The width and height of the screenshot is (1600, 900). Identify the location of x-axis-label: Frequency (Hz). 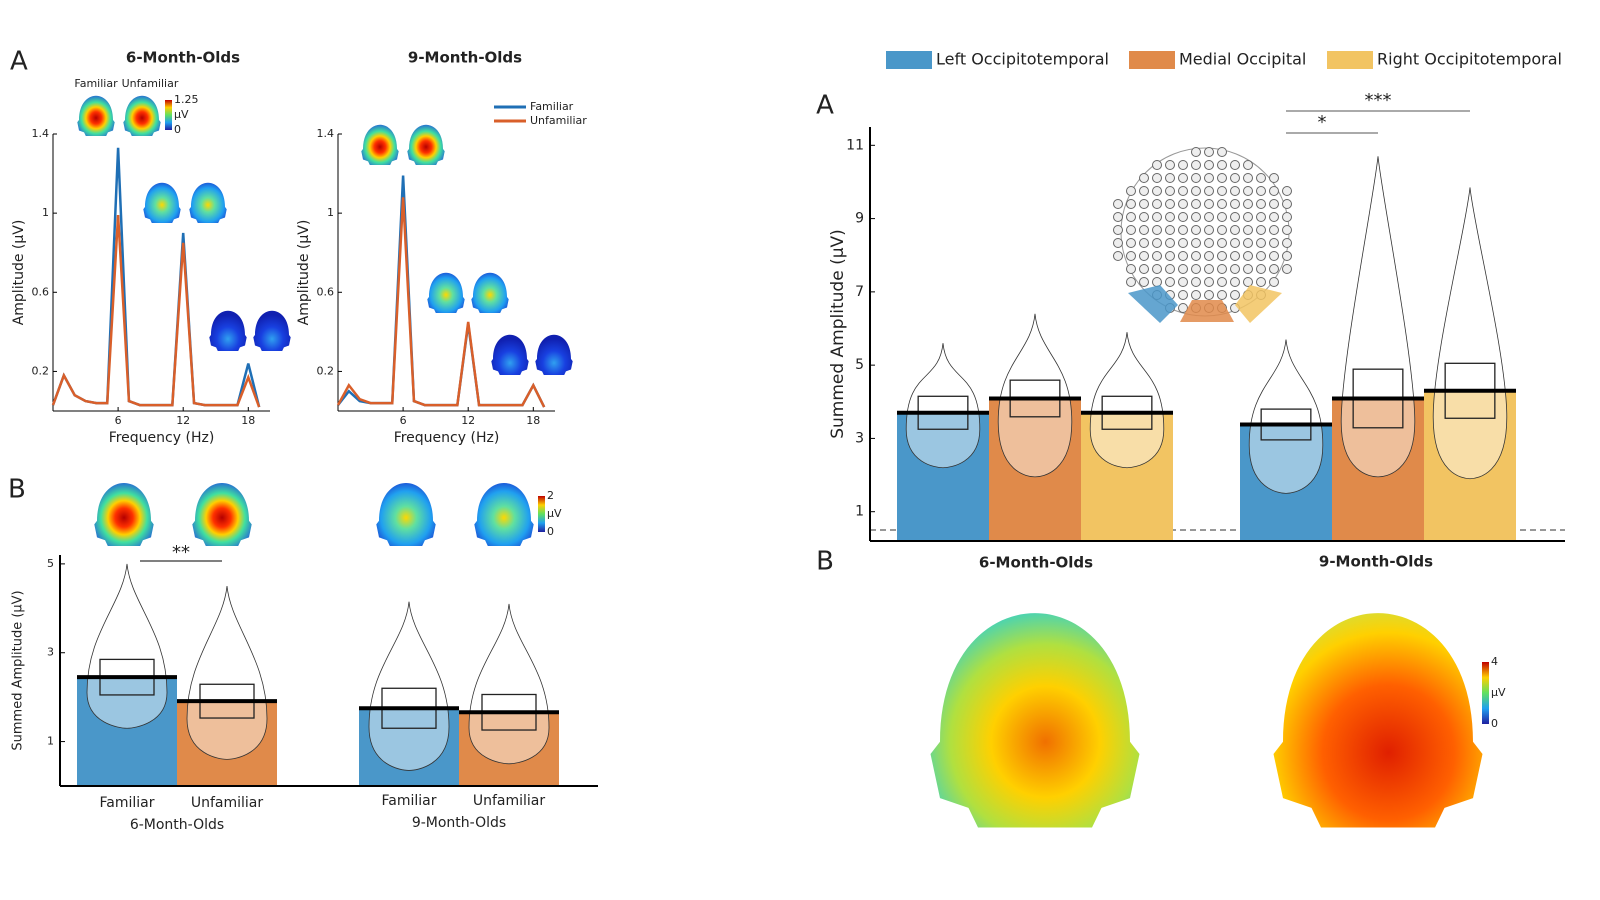
(447, 438).